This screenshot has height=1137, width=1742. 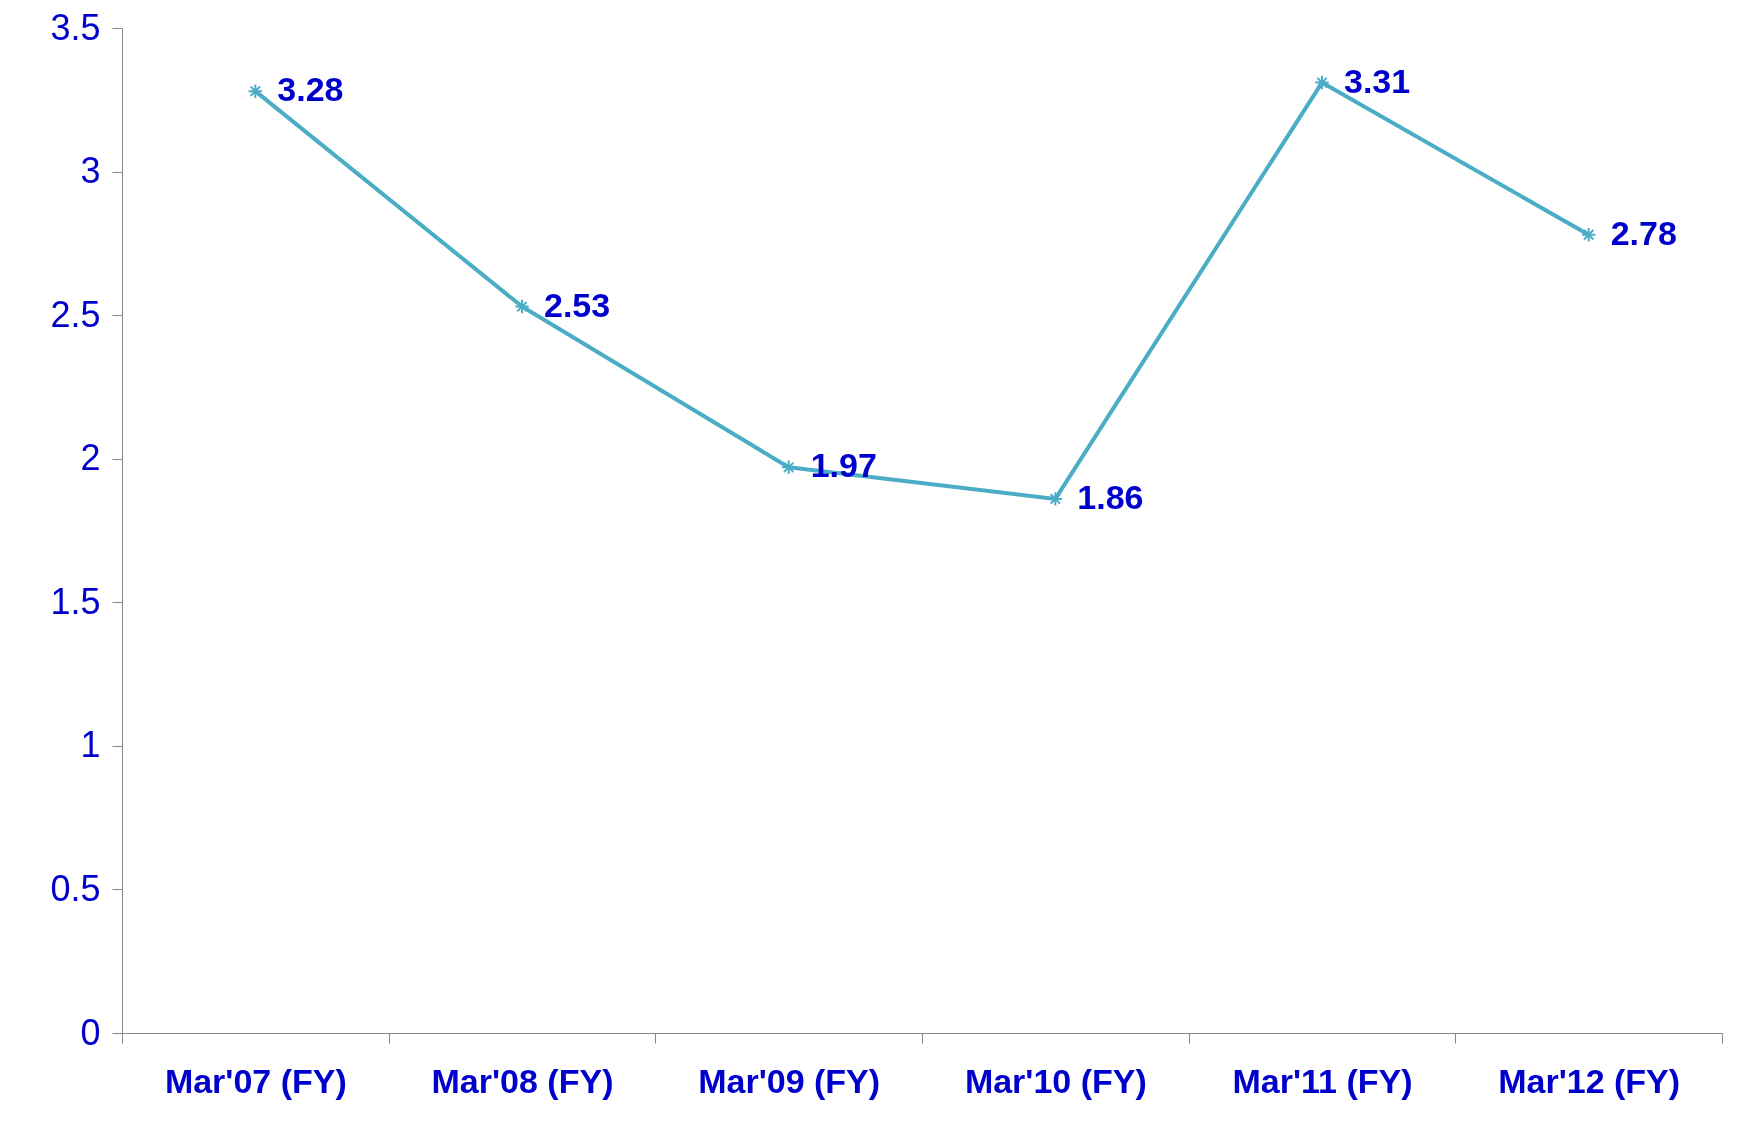 What do you see at coordinates (522, 1080) in the screenshot?
I see `x-tick-label: Mar'08 (FY)` at bounding box center [522, 1080].